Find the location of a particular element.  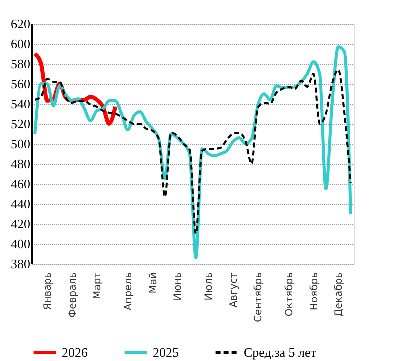

x-tick-label: Сентябрь is located at coordinates (259, 297).